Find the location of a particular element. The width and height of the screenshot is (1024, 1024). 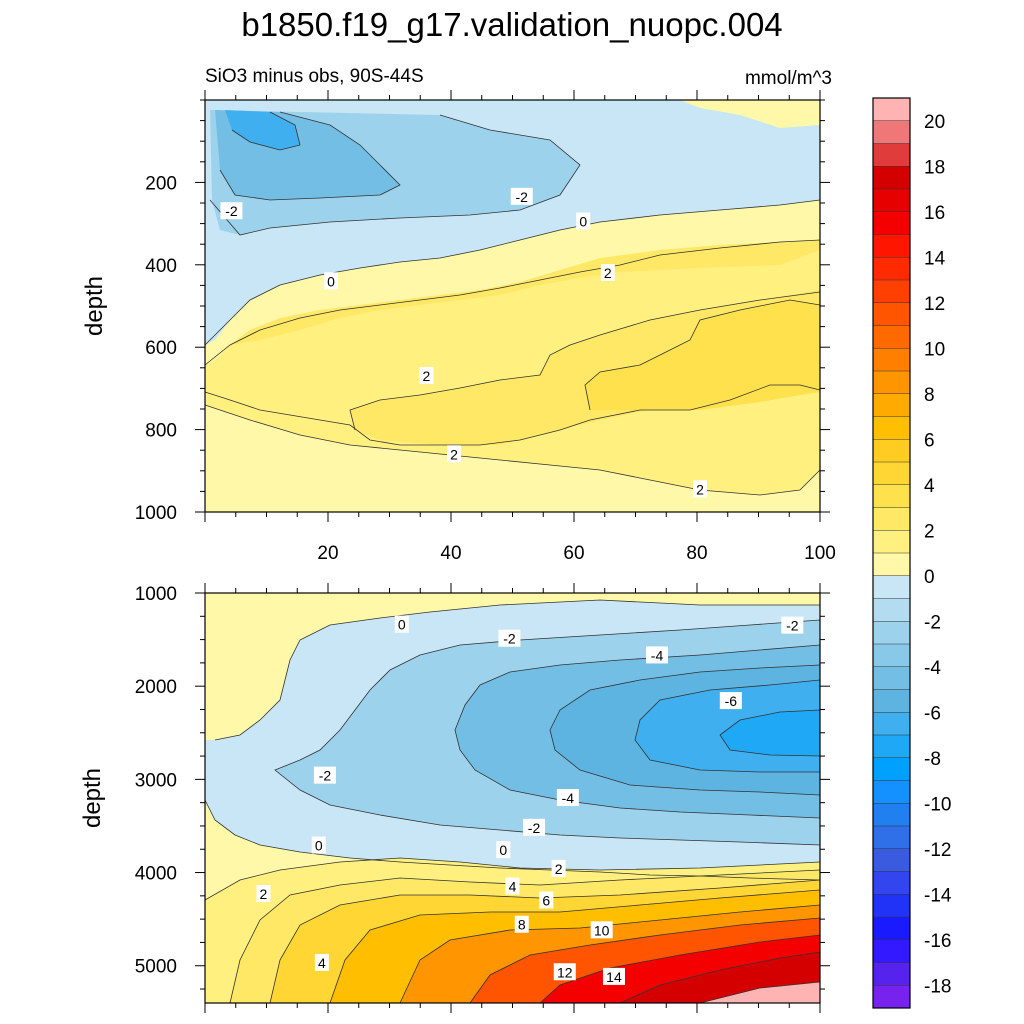

contour-label-text: 10 is located at coordinates (602, 930).